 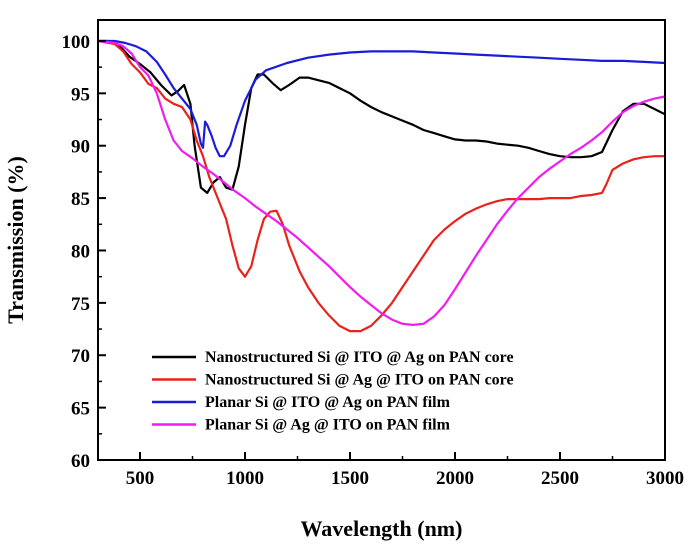 What do you see at coordinates (80, 94) in the screenshot?
I see `y-tick-label: 95` at bounding box center [80, 94].